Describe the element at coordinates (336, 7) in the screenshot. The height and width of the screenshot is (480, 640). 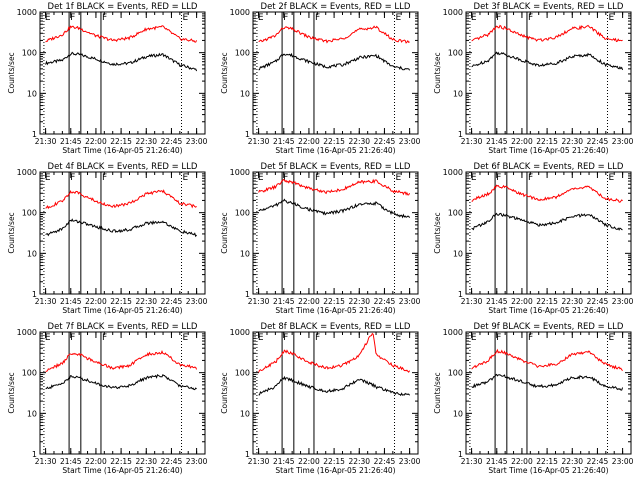
I see `panel-title: Det 2f BLACK = Events, RED = LLD` at that location.